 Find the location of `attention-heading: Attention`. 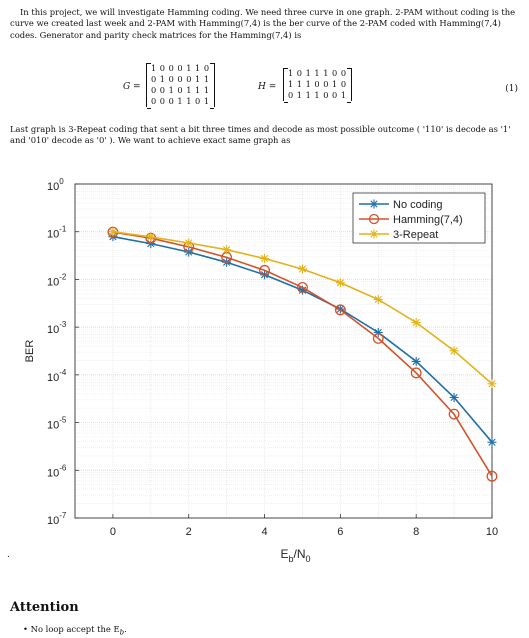

attention-heading: Attention is located at coordinates (44, 607).